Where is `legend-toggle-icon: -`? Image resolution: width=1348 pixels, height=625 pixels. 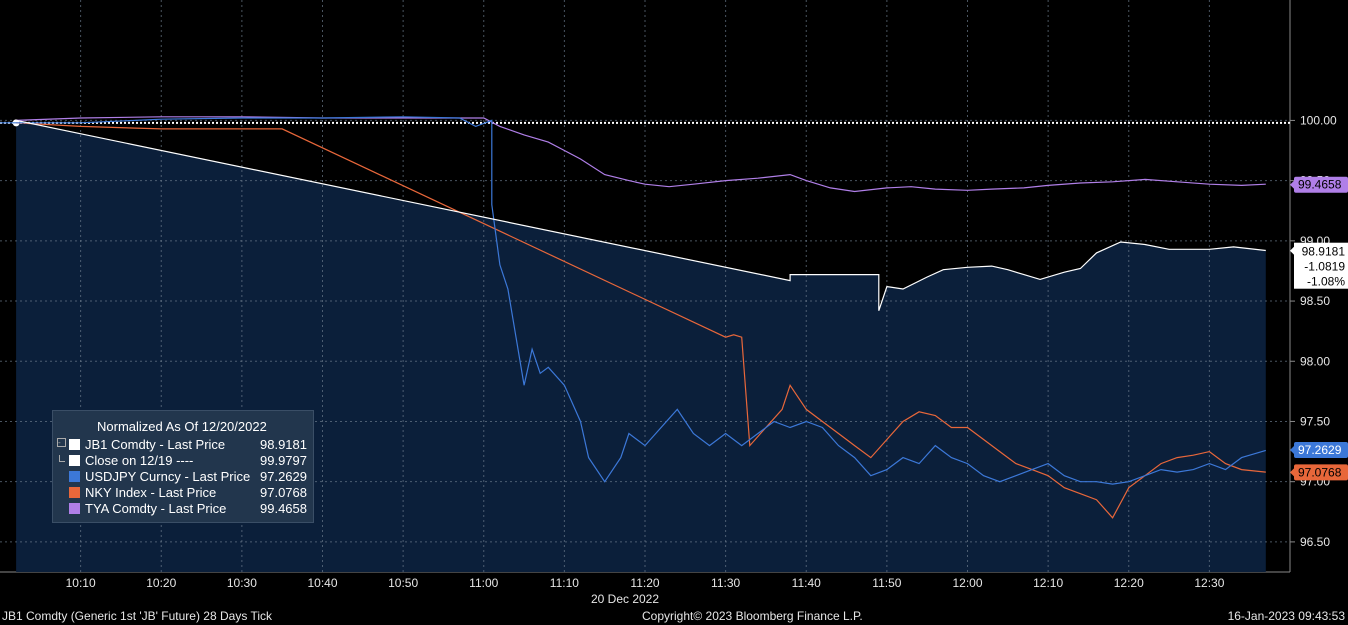 legend-toggle-icon: - is located at coordinates (61, 442).